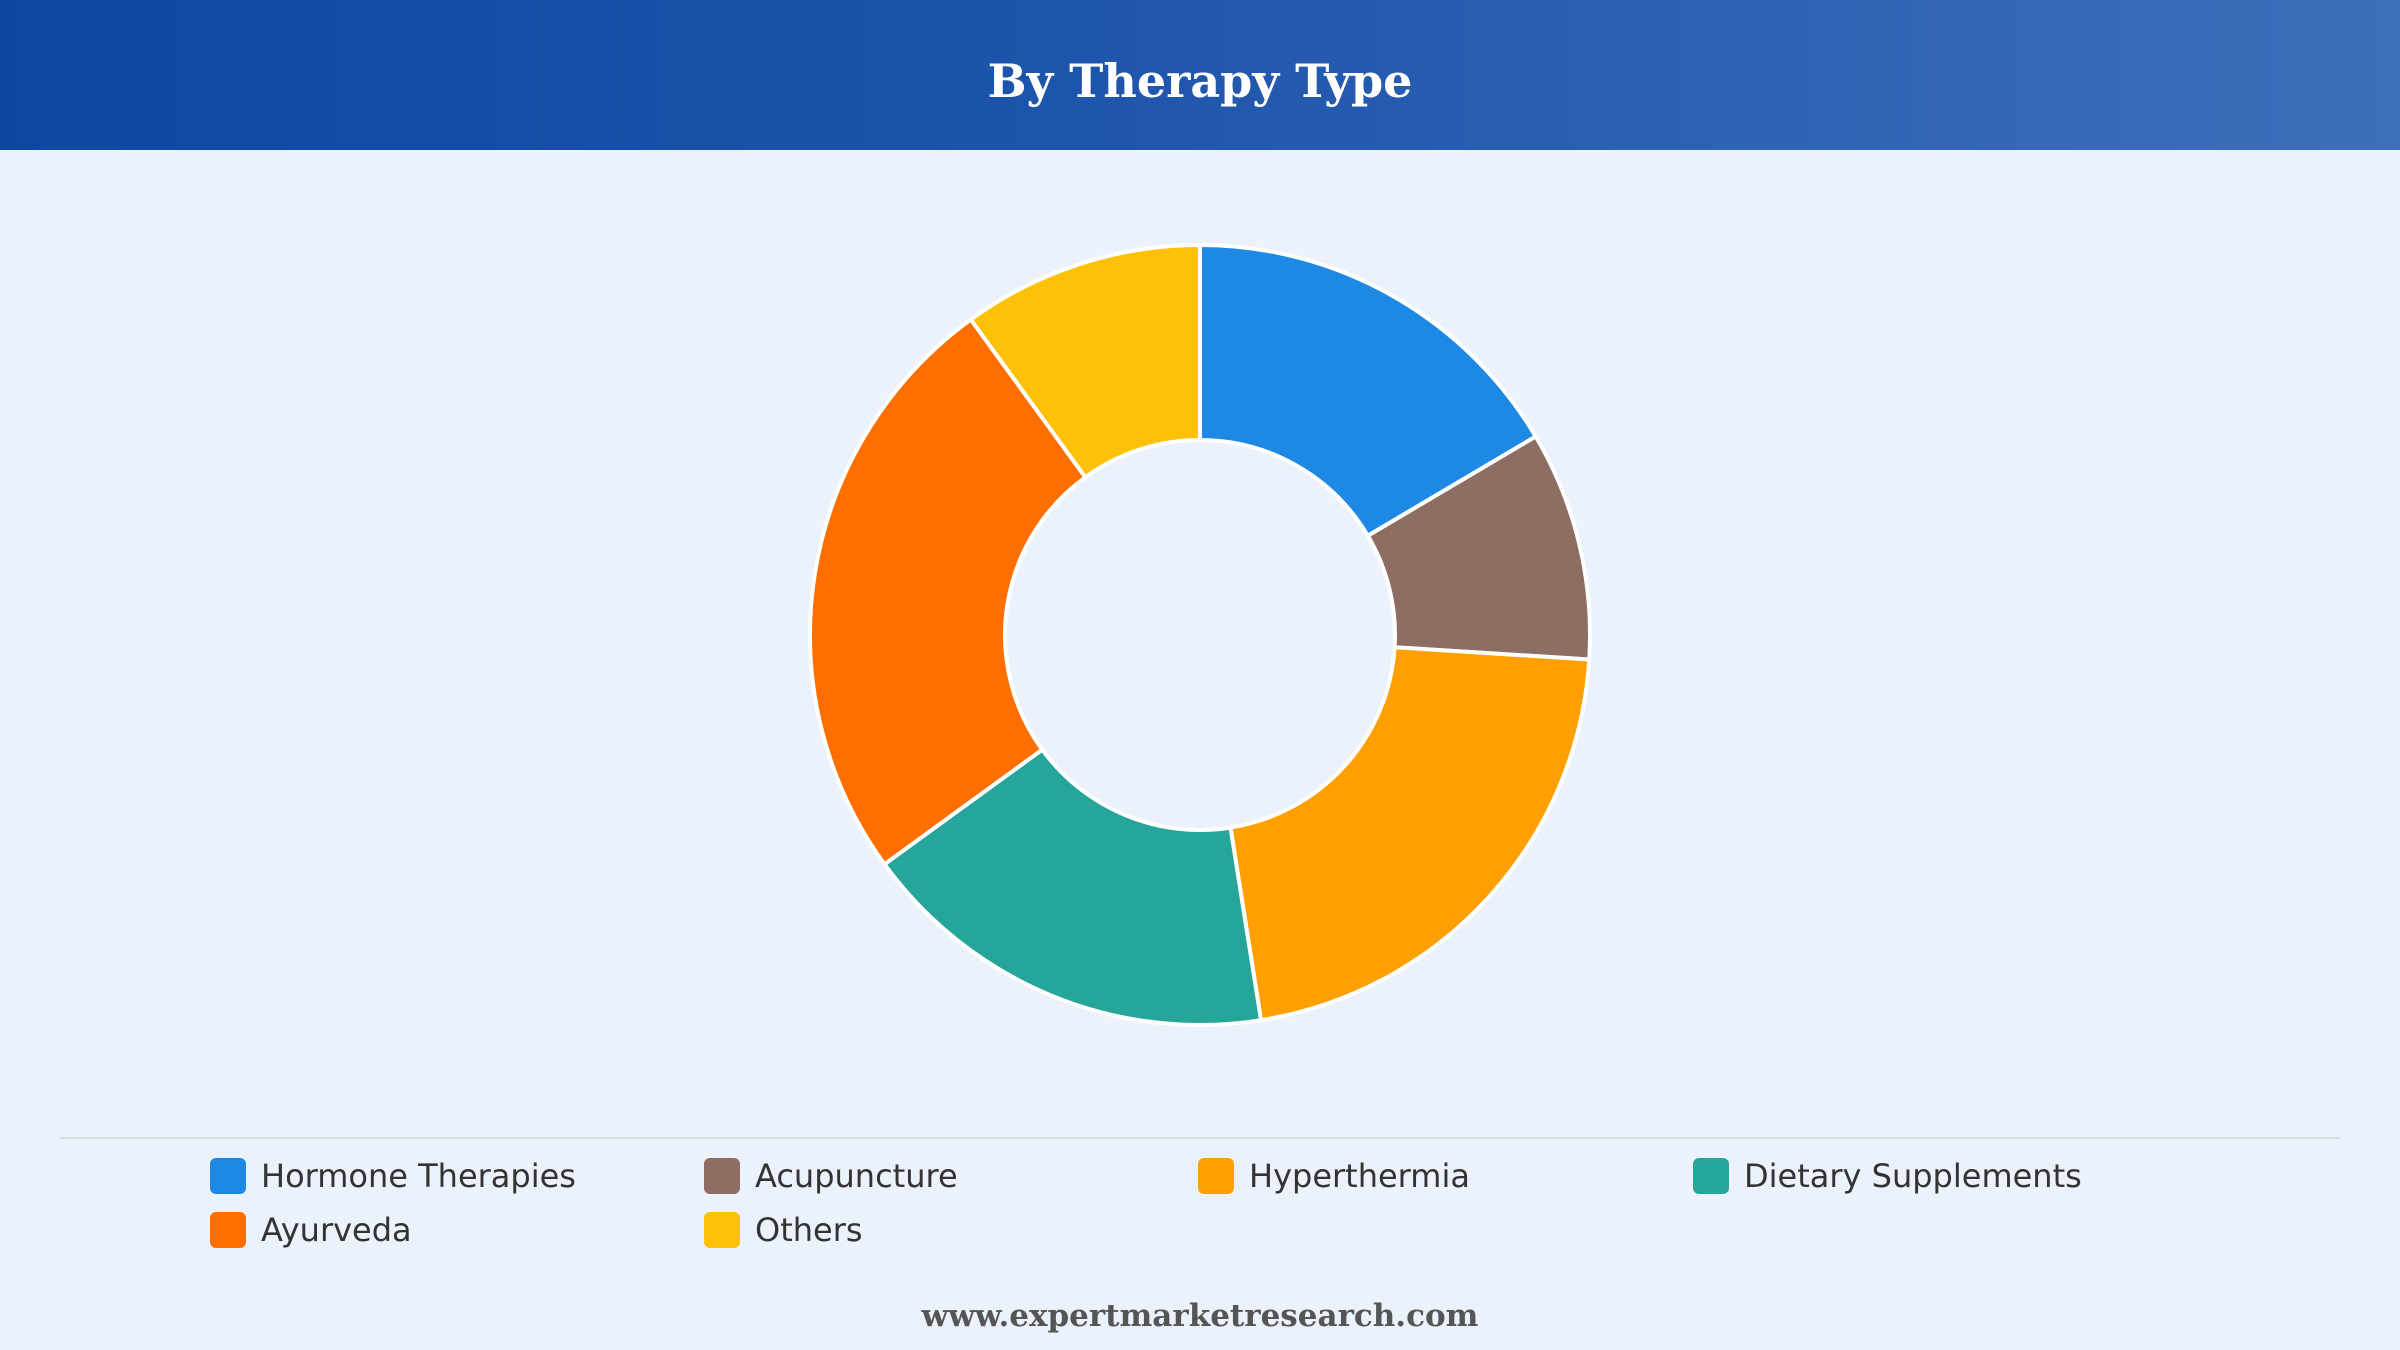  What do you see at coordinates (948, 592) in the screenshot?
I see `slice-ayurveda` at bounding box center [948, 592].